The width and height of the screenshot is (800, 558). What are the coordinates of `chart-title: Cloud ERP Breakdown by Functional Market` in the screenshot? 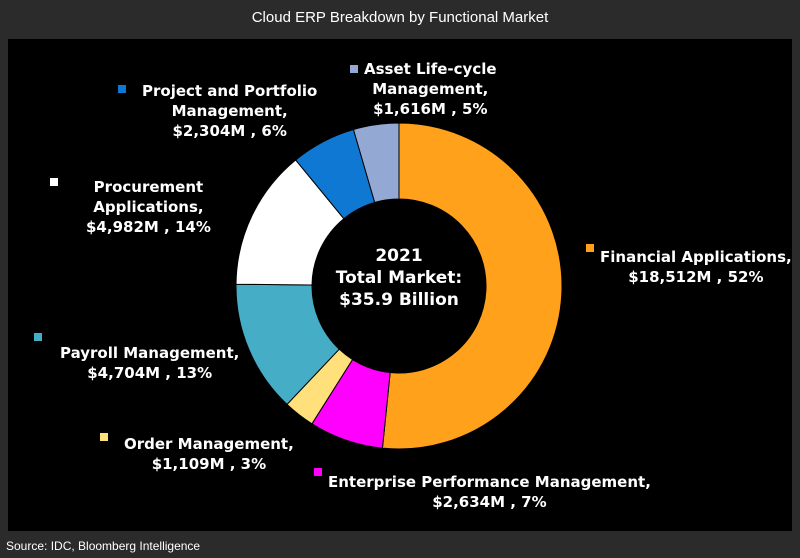 It's located at (400, 17).